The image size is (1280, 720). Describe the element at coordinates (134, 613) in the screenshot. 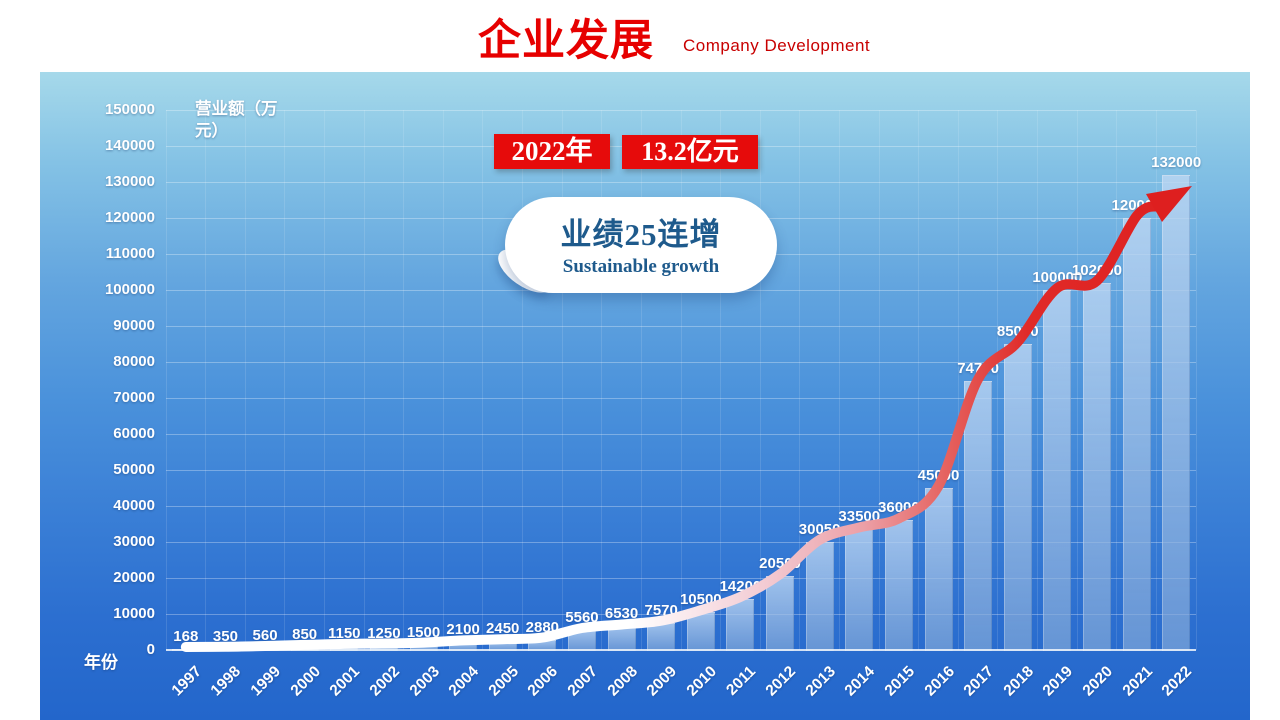

I see `y-tick-label: 10000` at that location.